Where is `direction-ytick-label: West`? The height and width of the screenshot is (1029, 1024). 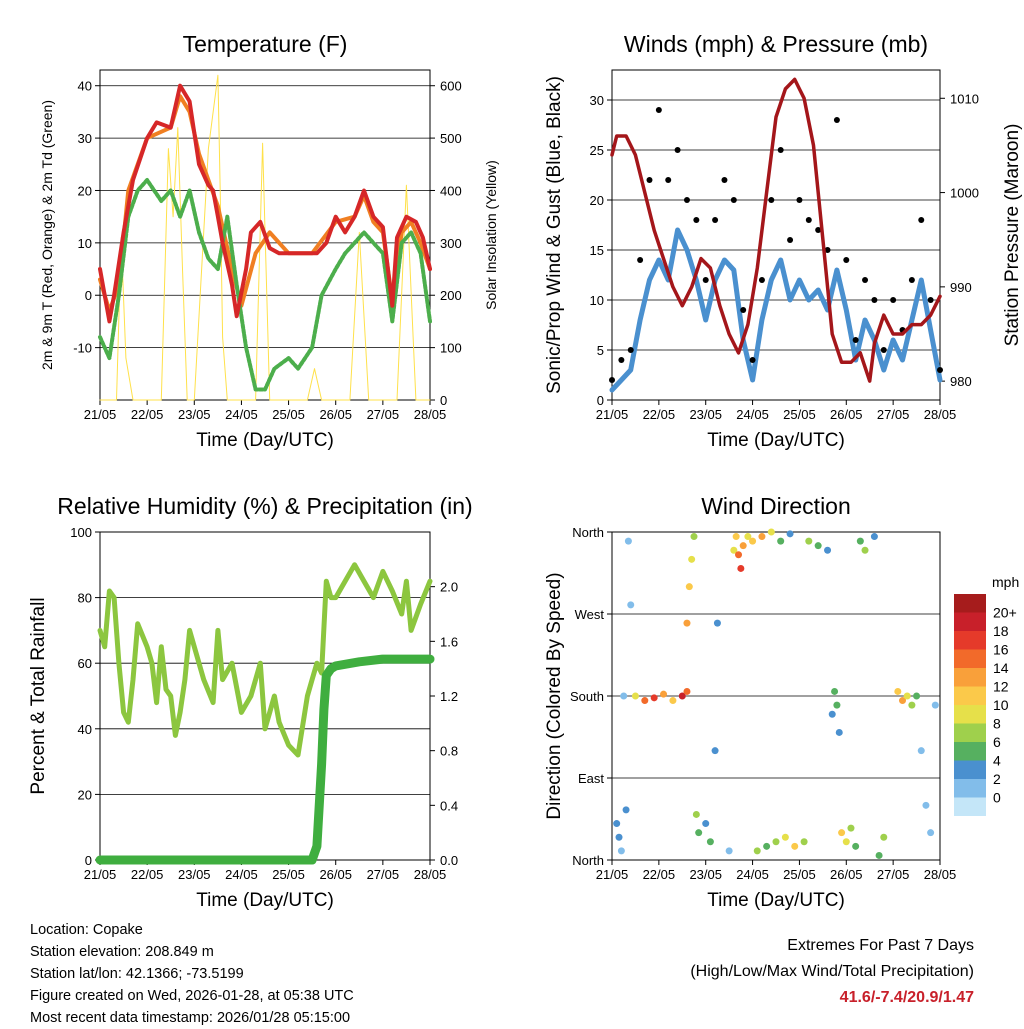 direction-ytick-label: West is located at coordinates (590, 614).